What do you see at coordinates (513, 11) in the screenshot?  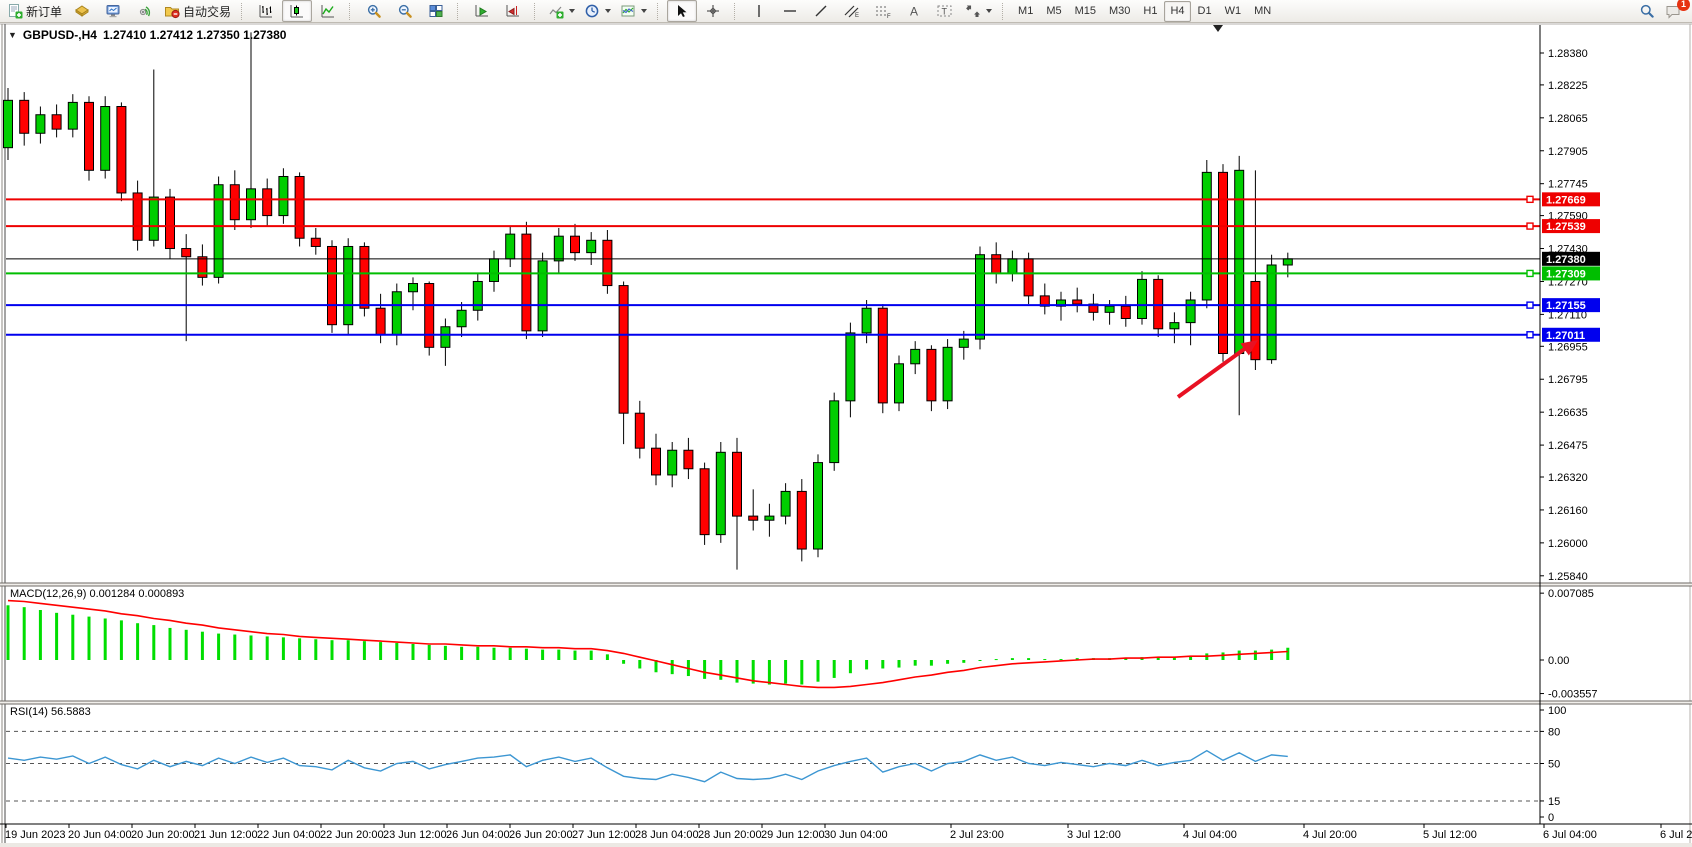 I see `chart-shift-button` at bounding box center [513, 11].